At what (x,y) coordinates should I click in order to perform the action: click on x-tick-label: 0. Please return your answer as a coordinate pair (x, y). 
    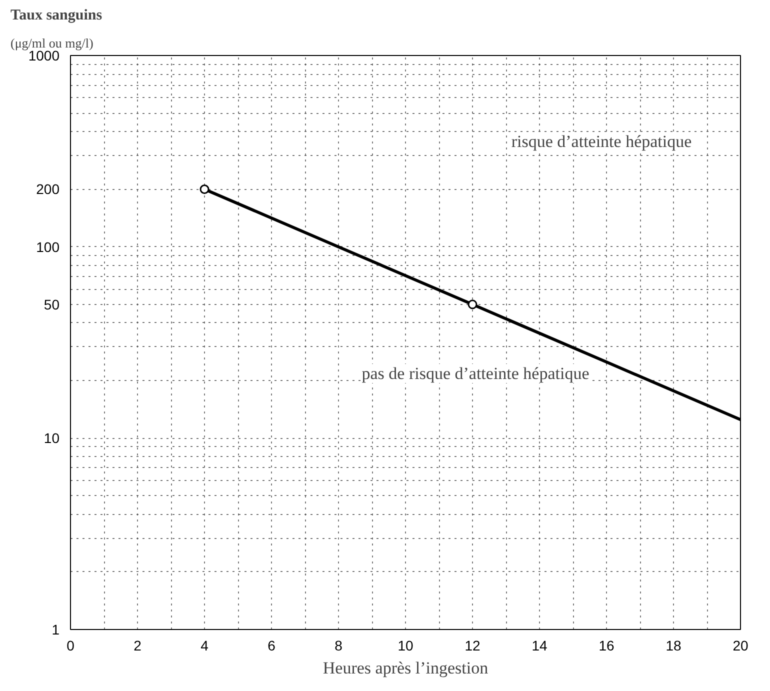
    Looking at the image, I should click on (70, 646).